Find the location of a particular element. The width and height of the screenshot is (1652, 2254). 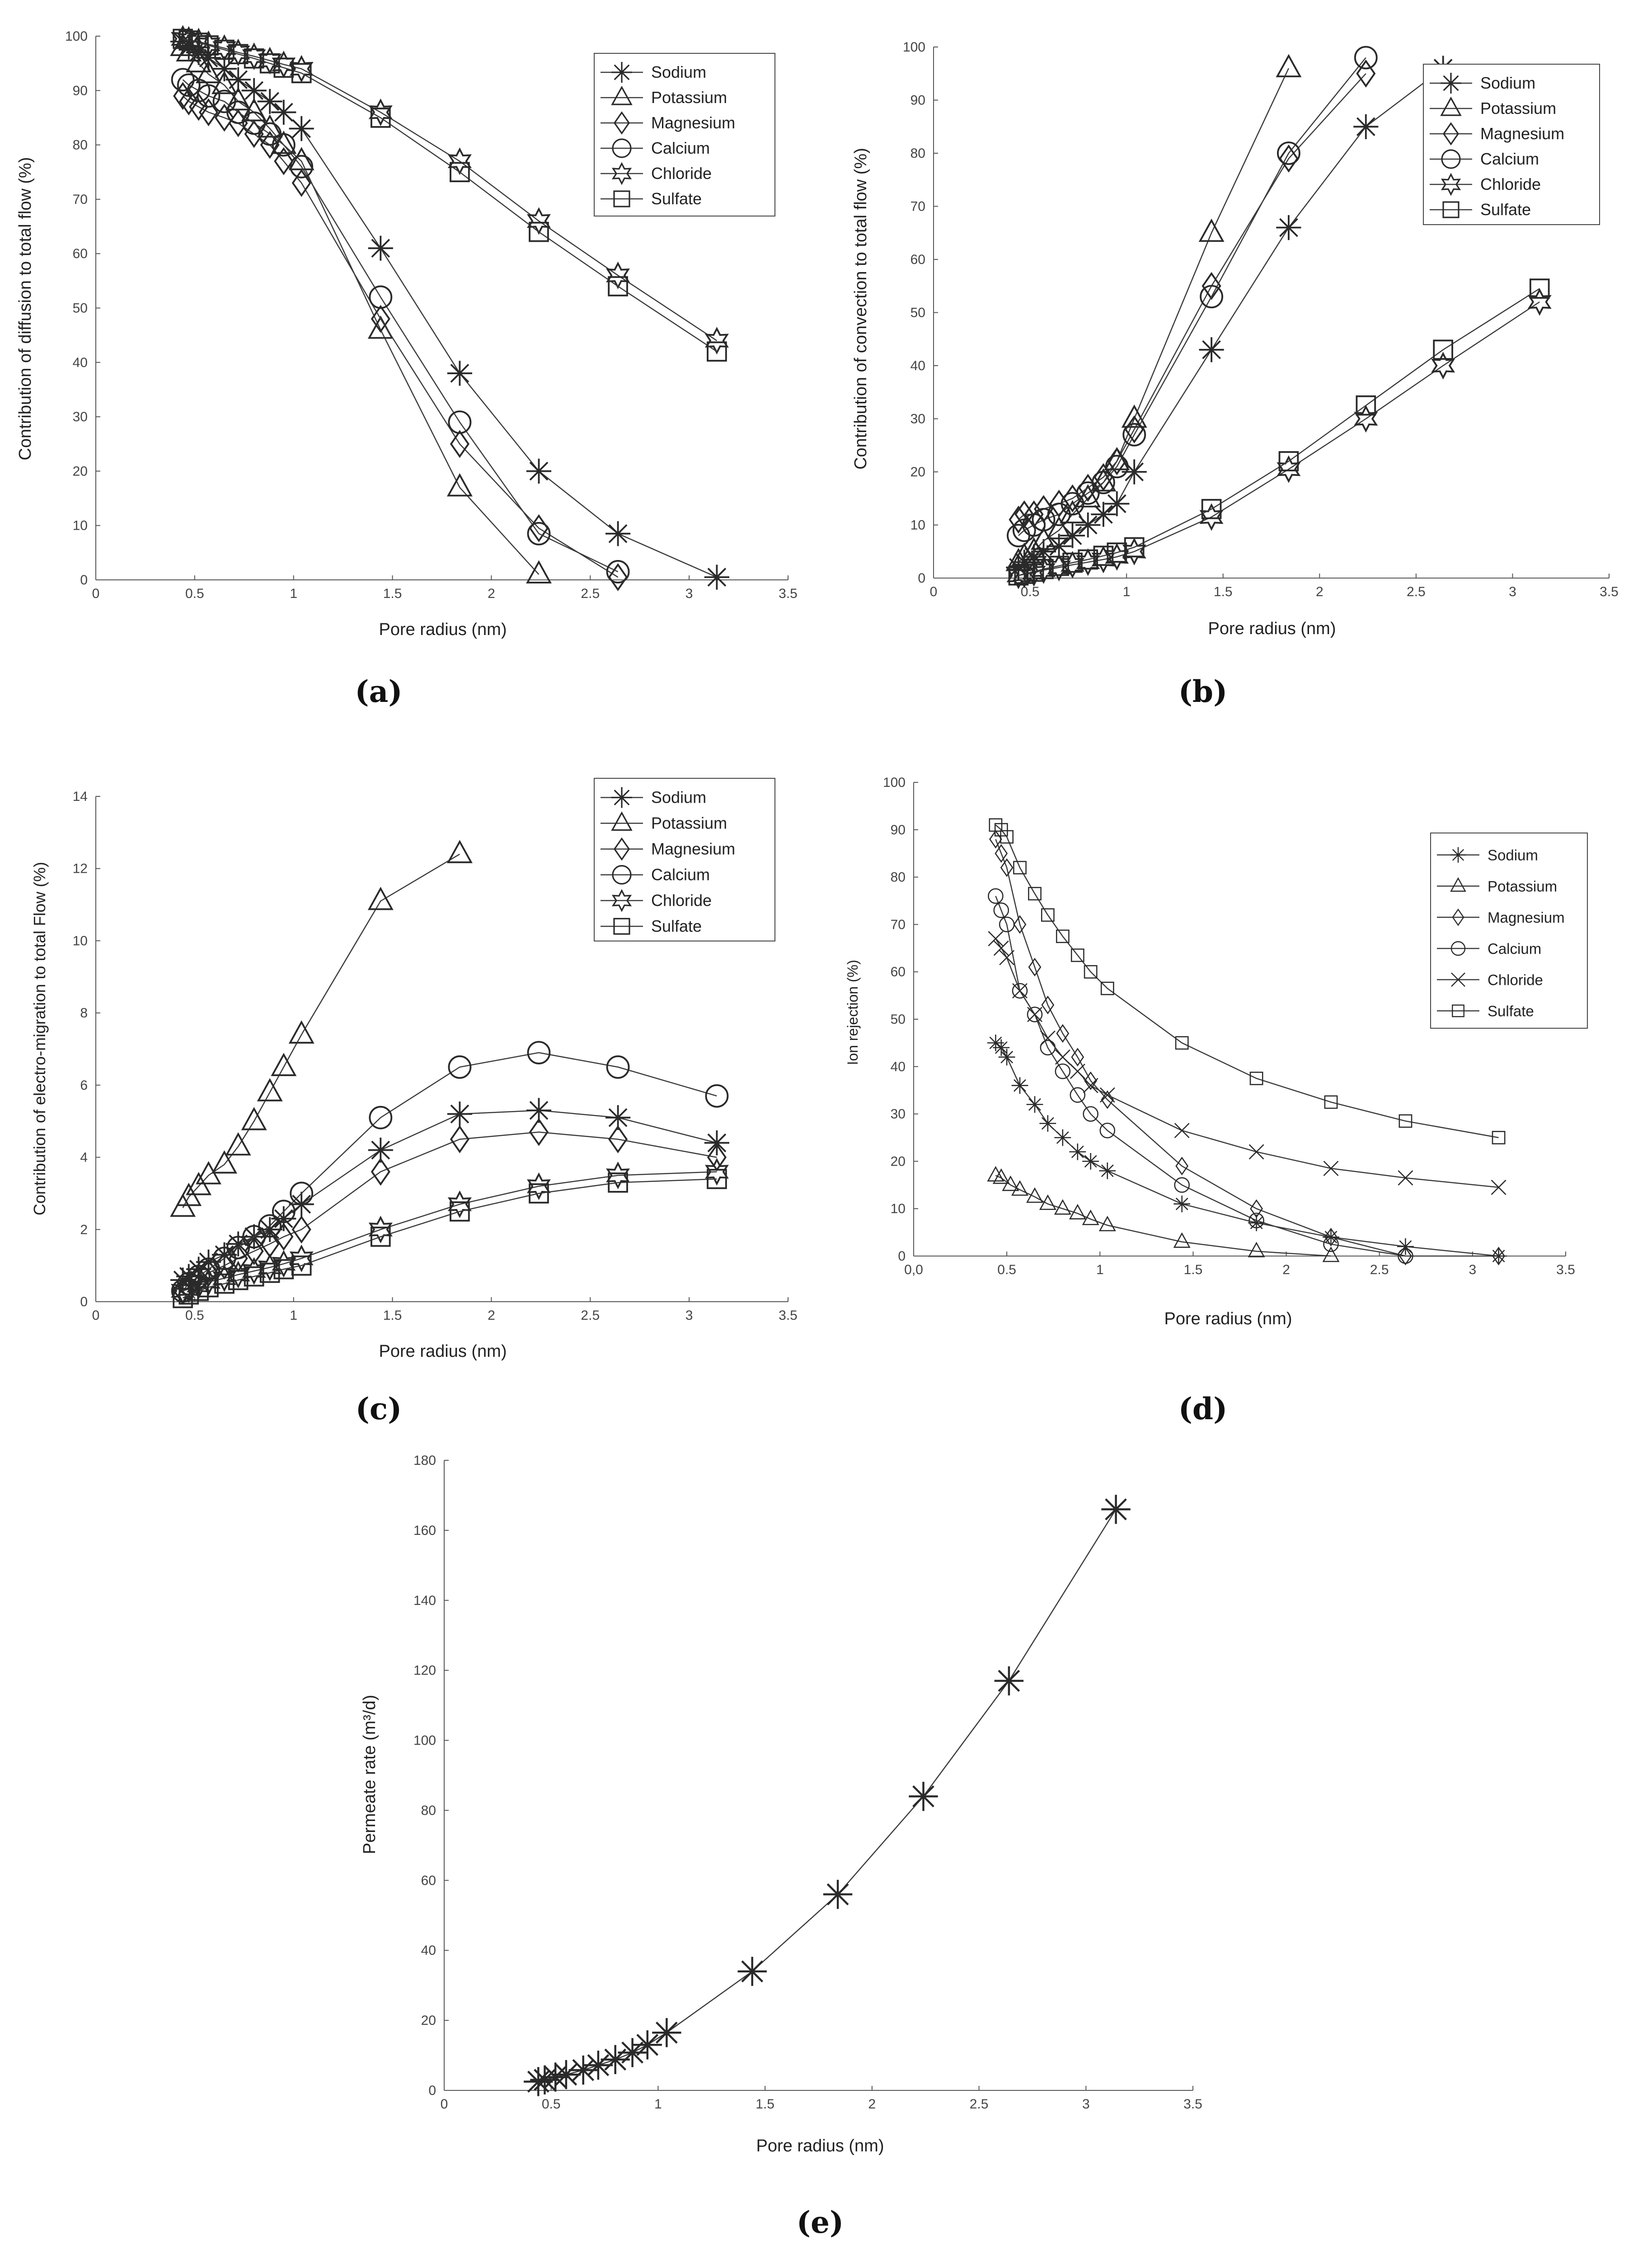

legend-item: Chloride is located at coordinates (1485, 184).